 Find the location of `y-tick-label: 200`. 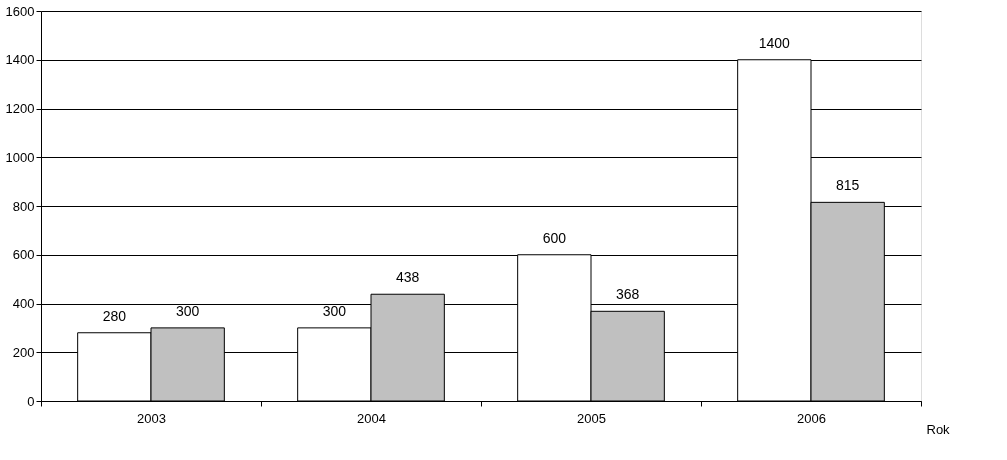

y-tick-label: 200 is located at coordinates (23, 352).